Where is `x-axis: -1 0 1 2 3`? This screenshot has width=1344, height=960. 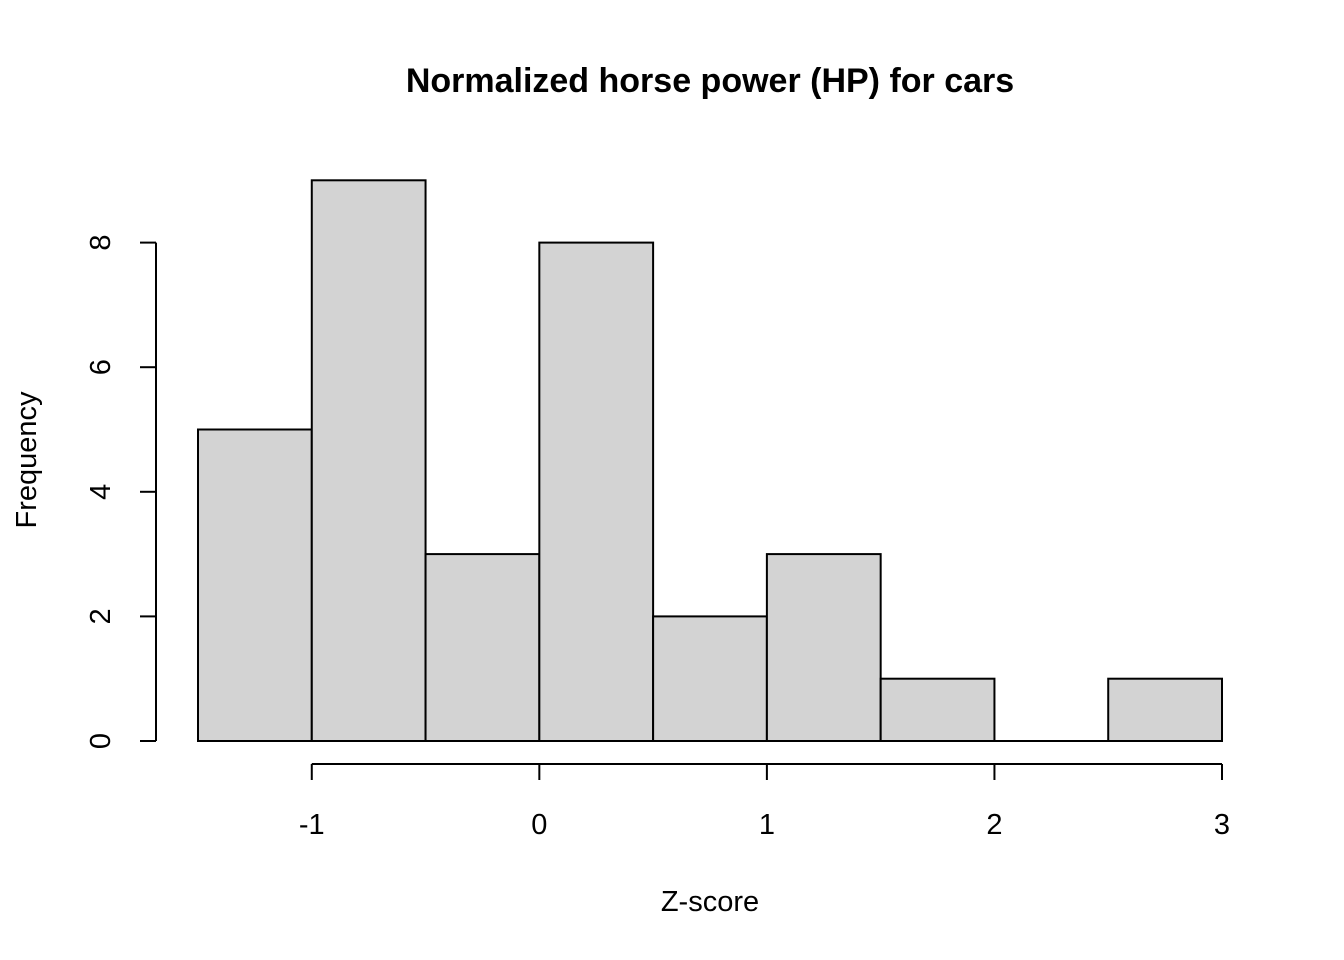
x-axis: -1 0 1 2 3 is located at coordinates (764, 802).